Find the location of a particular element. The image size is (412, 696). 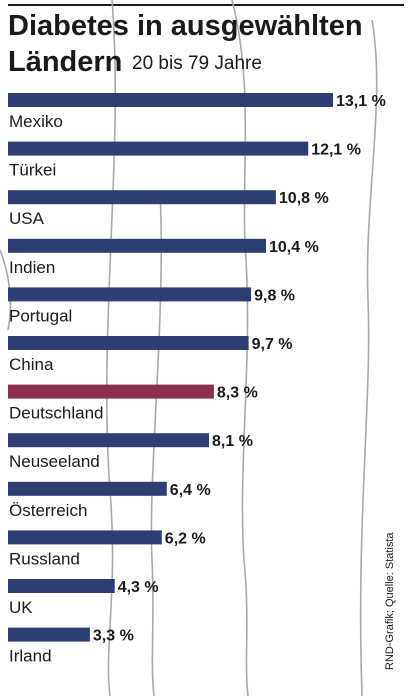

top-rule is located at coordinates (206, 5).